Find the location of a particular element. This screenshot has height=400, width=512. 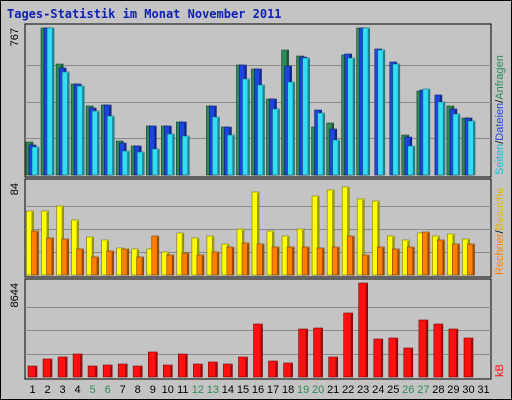

legend-item: kB is located at coordinates (500, 370).